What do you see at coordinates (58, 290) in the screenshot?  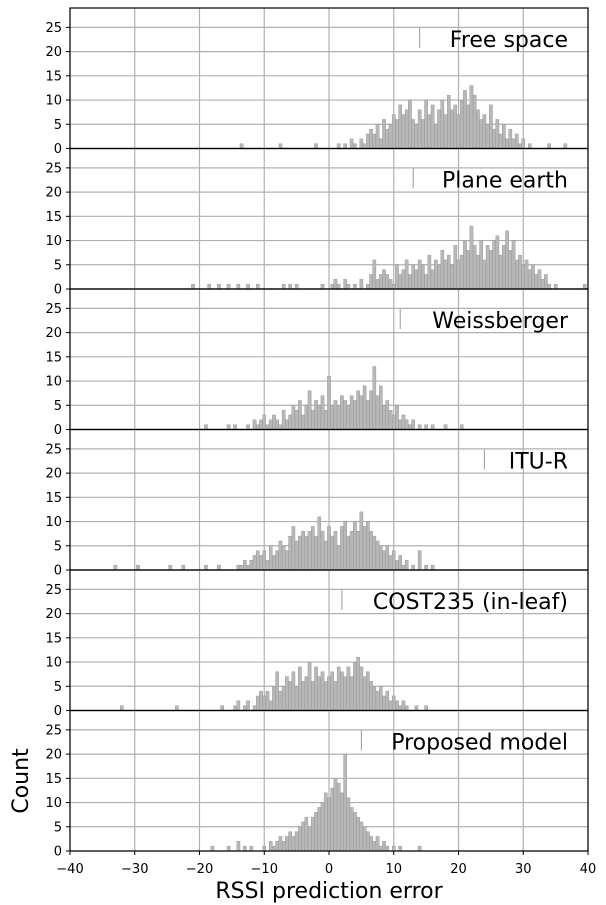 I see `y-tick-label: 0` at bounding box center [58, 290].